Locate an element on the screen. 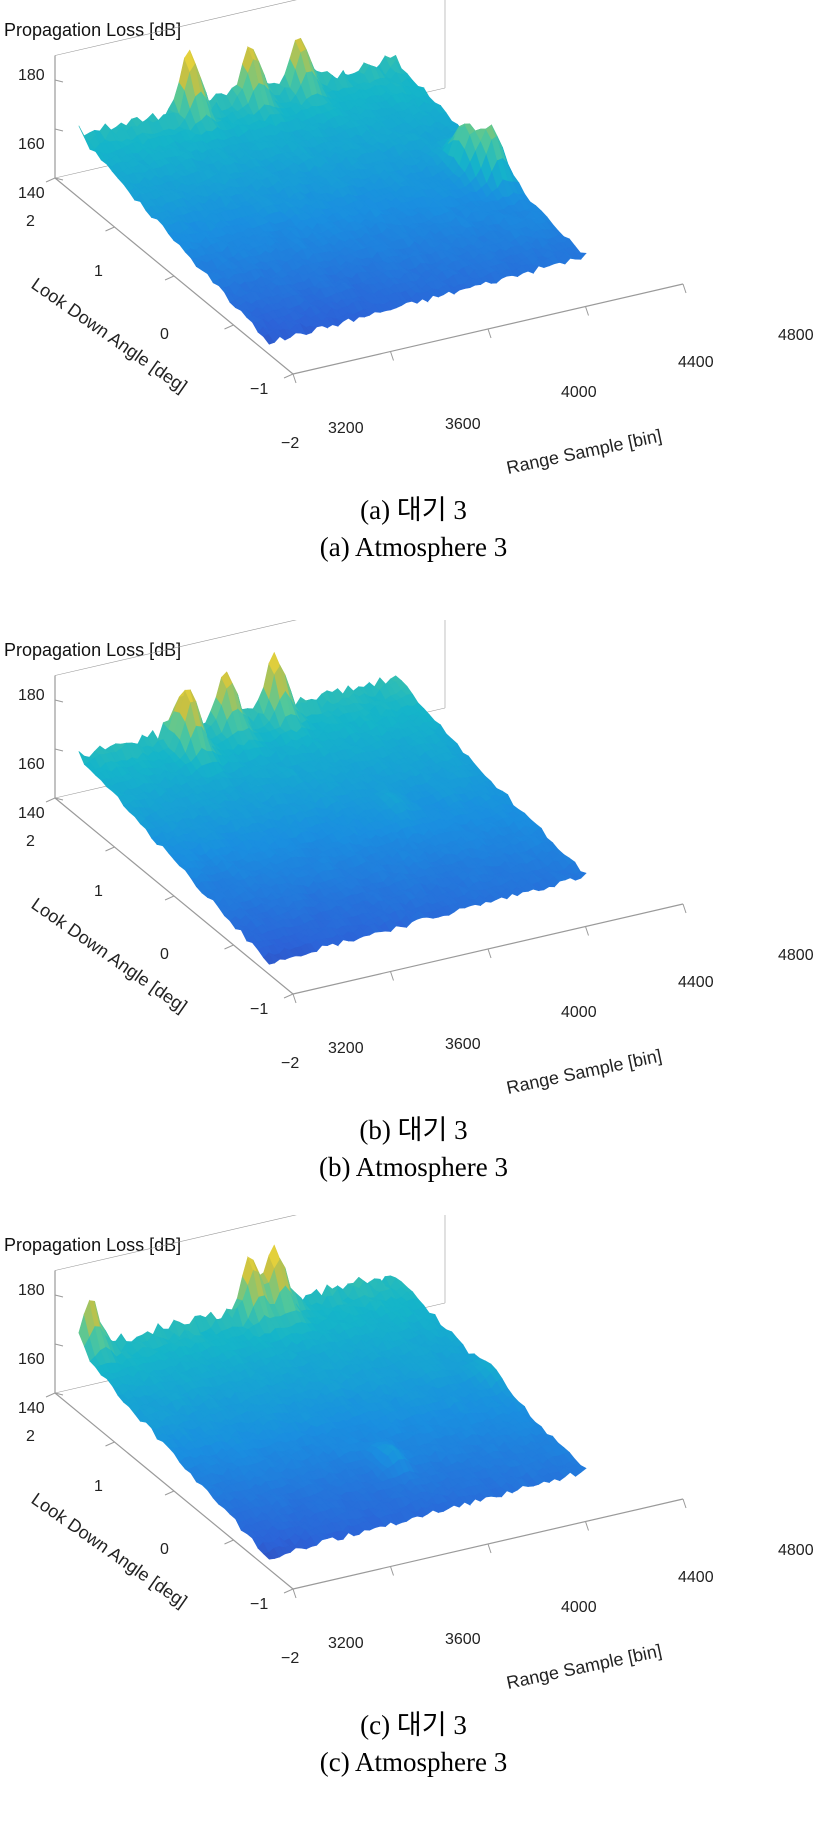 The image size is (827, 1827). figure-caption-korean: (b) 대기 3 is located at coordinates (413, 1130).